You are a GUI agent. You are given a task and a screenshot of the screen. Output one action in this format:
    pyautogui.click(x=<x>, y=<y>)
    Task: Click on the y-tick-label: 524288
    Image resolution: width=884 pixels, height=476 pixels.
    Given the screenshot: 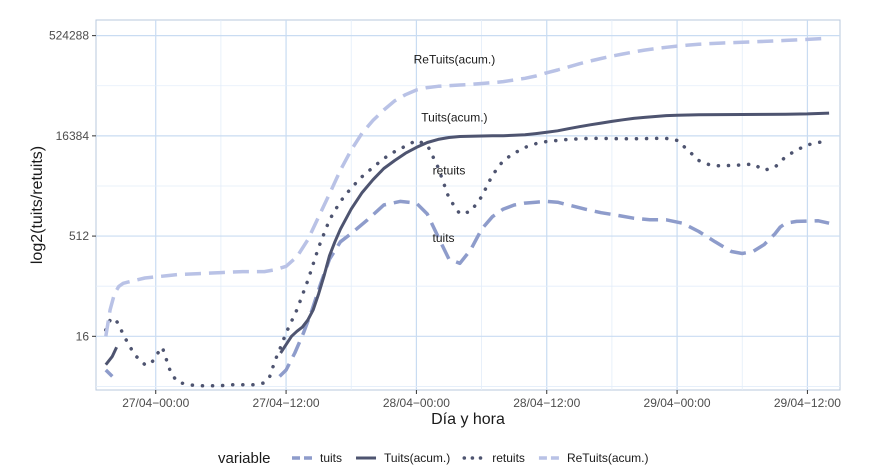 What is the action you would take?
    pyautogui.click(x=69, y=36)
    